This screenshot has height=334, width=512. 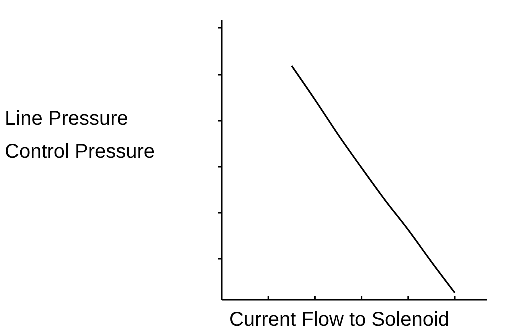 I want to click on x-axis-title: Current Flow to Solenoid, so click(x=339, y=320).